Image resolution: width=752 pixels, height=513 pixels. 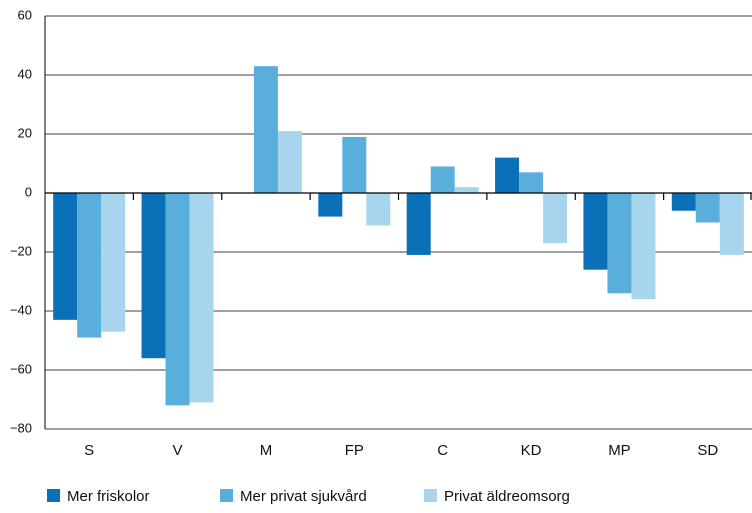 I want to click on y-tick-label: 40, so click(x=25, y=73).